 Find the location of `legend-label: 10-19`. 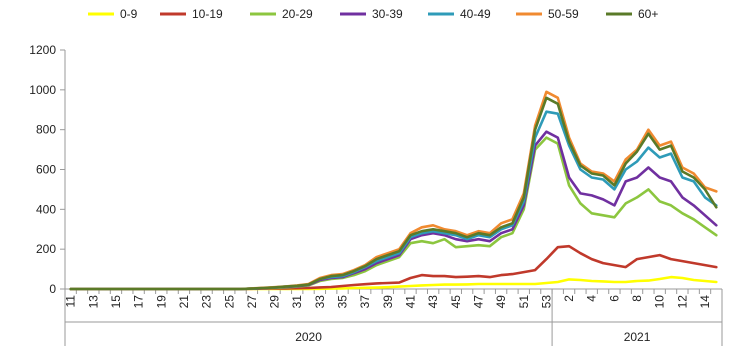

legend-label: 10-19 is located at coordinates (207, 14).